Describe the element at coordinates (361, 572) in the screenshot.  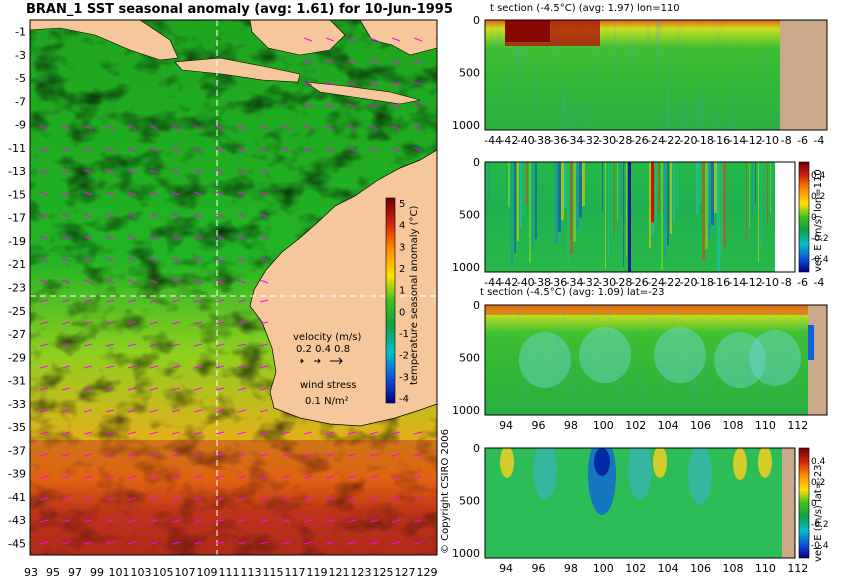
I see `map-x-tick: 123` at that location.